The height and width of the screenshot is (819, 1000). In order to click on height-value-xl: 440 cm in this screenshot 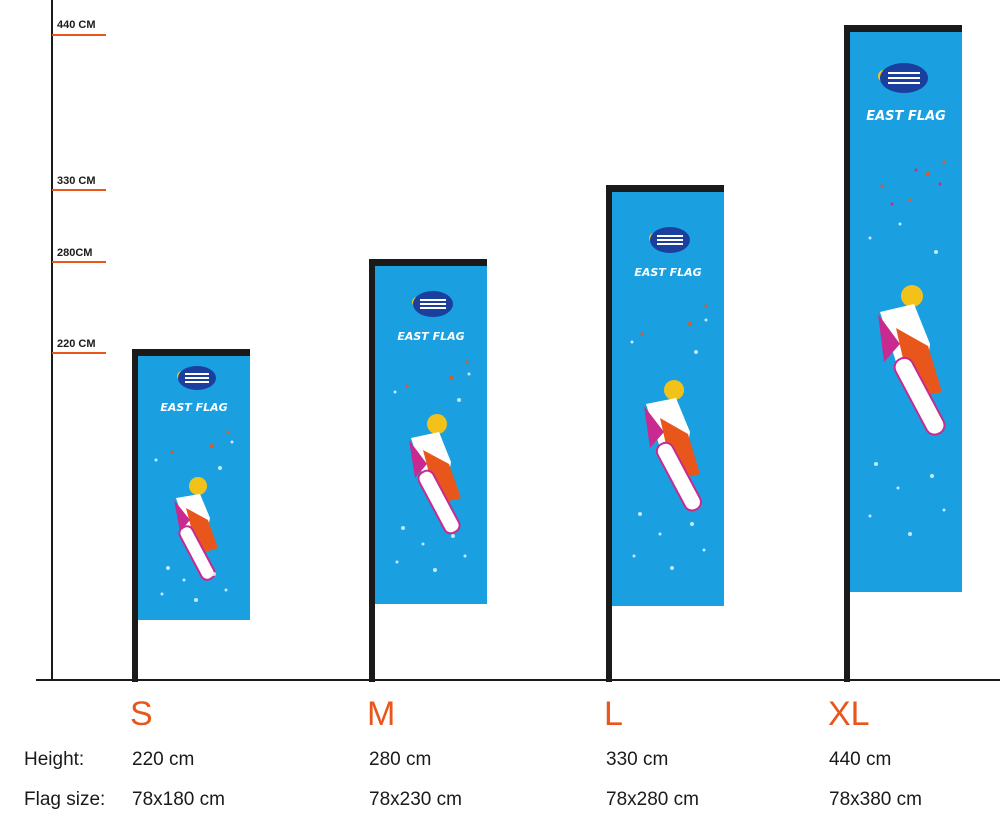, I will do `click(860, 759)`.